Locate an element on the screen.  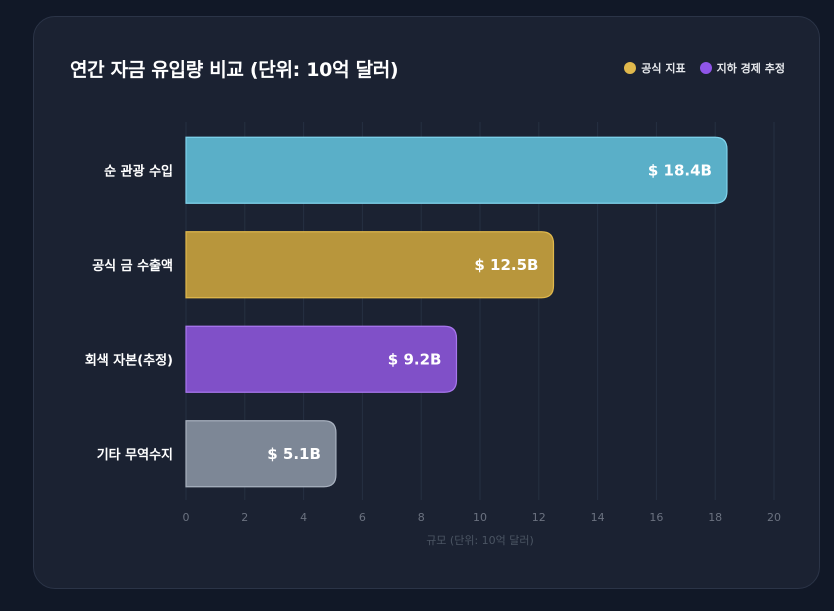
x-tick-label-8: 8 is located at coordinates (421, 517).